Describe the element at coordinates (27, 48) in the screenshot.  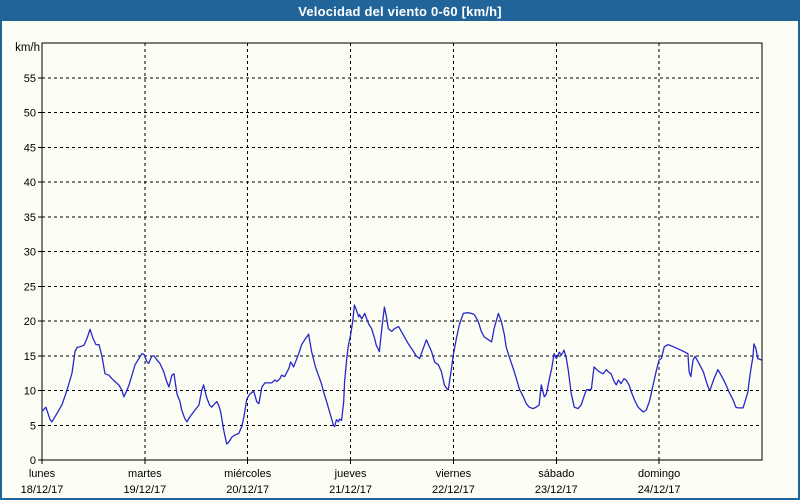
I see `y-unit-label: km/h` at that location.